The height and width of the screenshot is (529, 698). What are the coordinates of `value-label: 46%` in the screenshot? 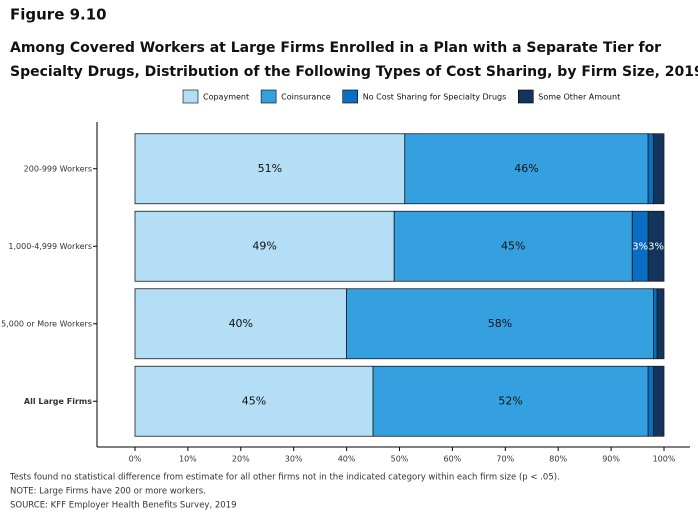 It's located at (526, 168).